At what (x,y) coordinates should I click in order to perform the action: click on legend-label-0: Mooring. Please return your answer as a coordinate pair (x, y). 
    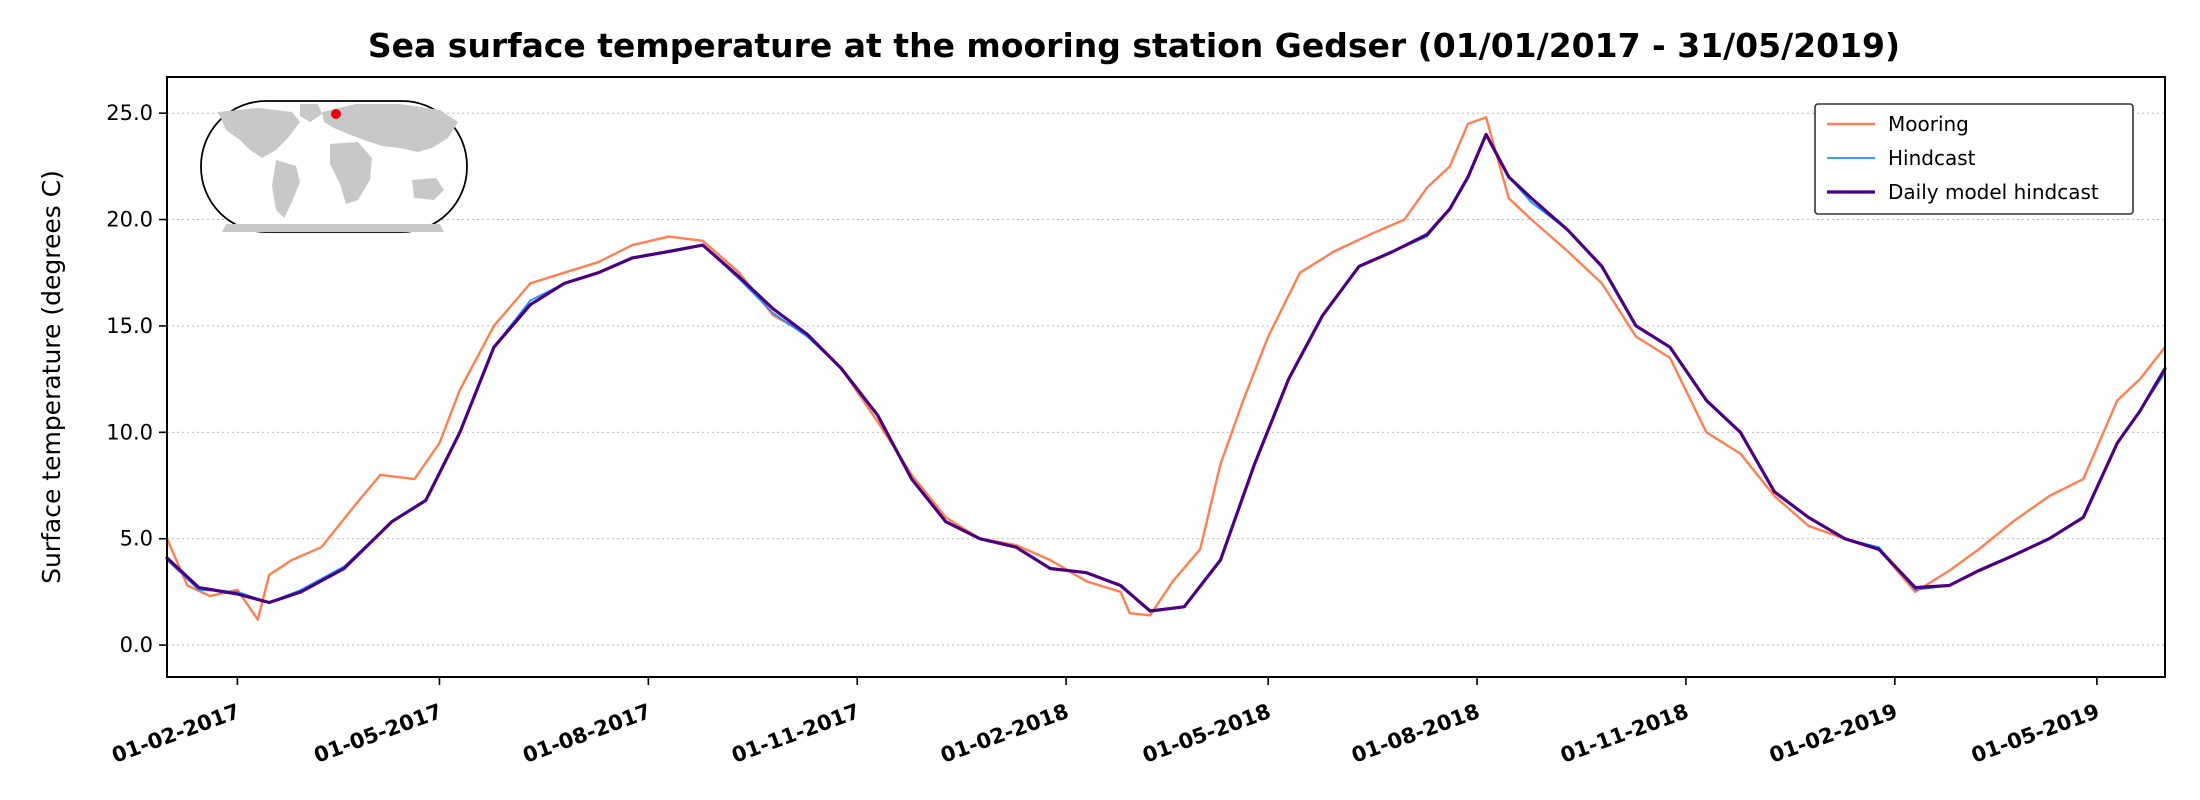
    Looking at the image, I should click on (1928, 124).